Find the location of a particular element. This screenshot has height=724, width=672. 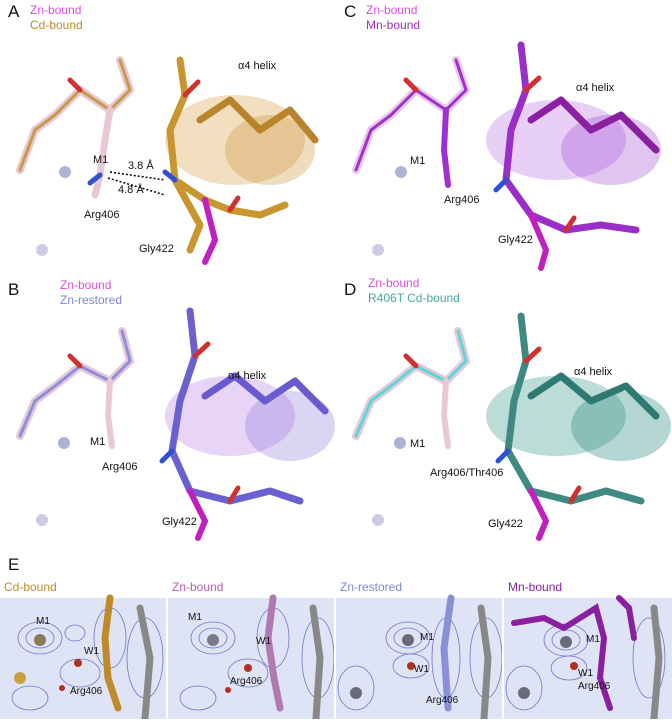

panel-b-letter: B is located at coordinates (14, 289).